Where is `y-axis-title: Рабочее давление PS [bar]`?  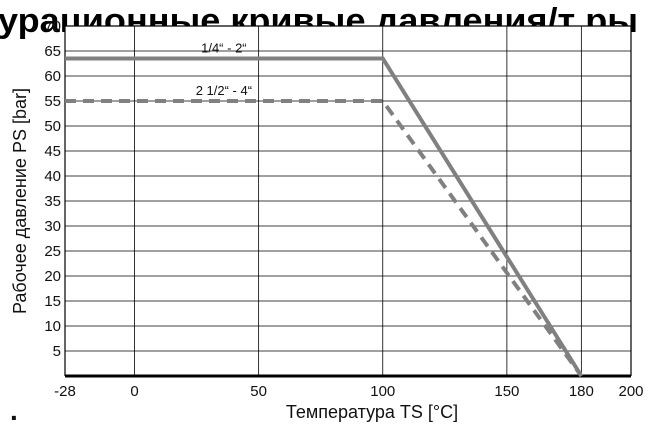
y-axis-title: Рабочее давление PS [bar] is located at coordinates (20, 201).